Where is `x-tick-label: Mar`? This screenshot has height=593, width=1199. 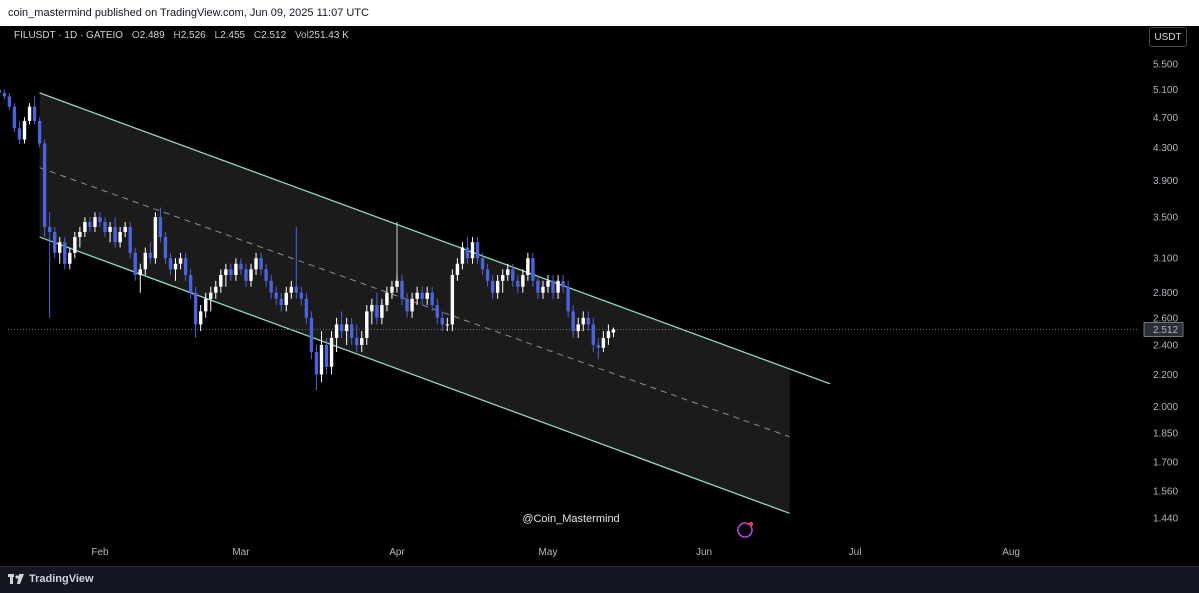 x-tick-label: Mar is located at coordinates (241, 552).